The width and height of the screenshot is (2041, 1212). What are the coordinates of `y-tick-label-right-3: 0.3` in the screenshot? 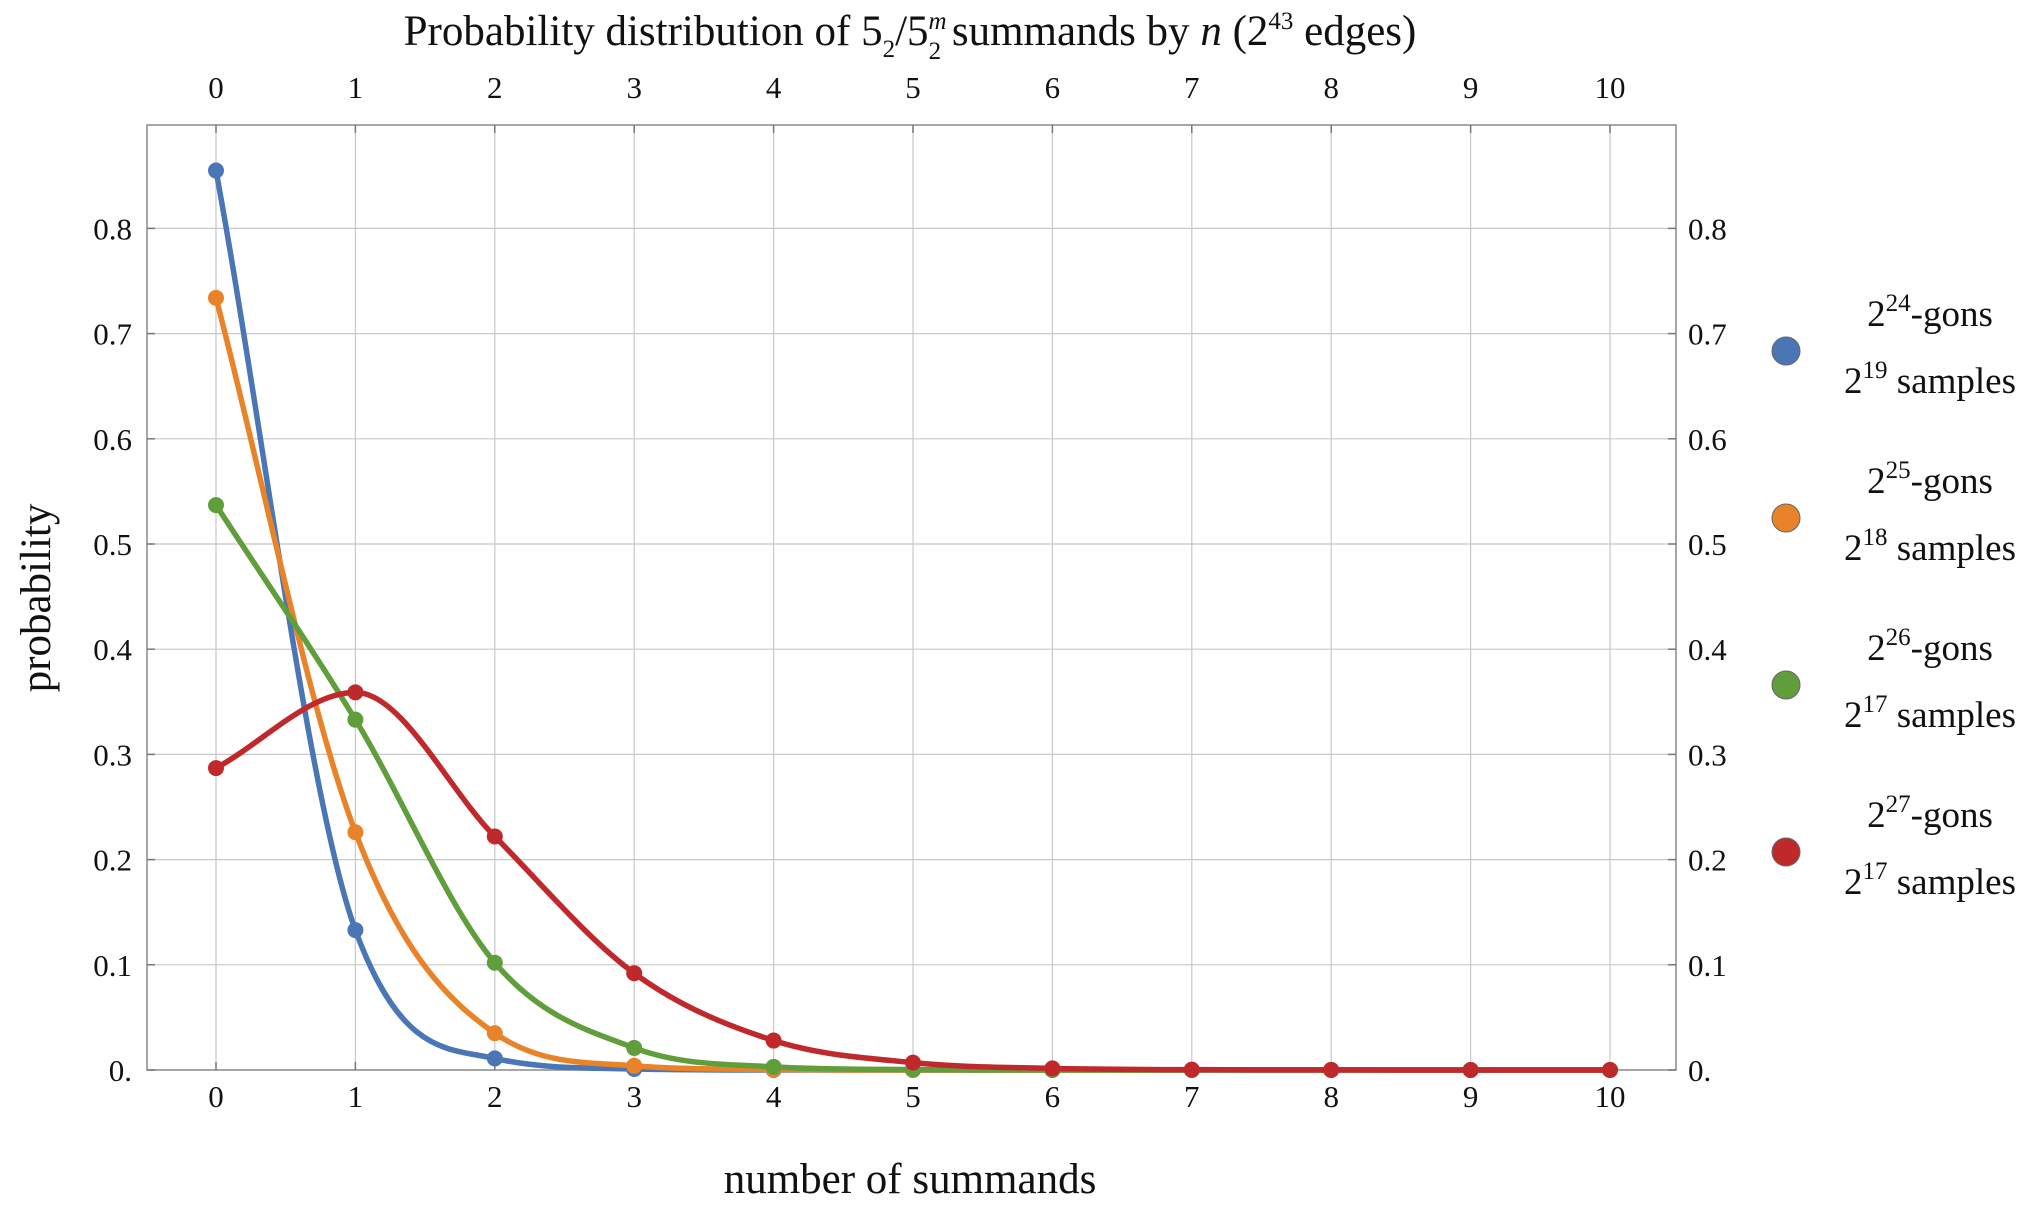 It's located at (1707, 754).